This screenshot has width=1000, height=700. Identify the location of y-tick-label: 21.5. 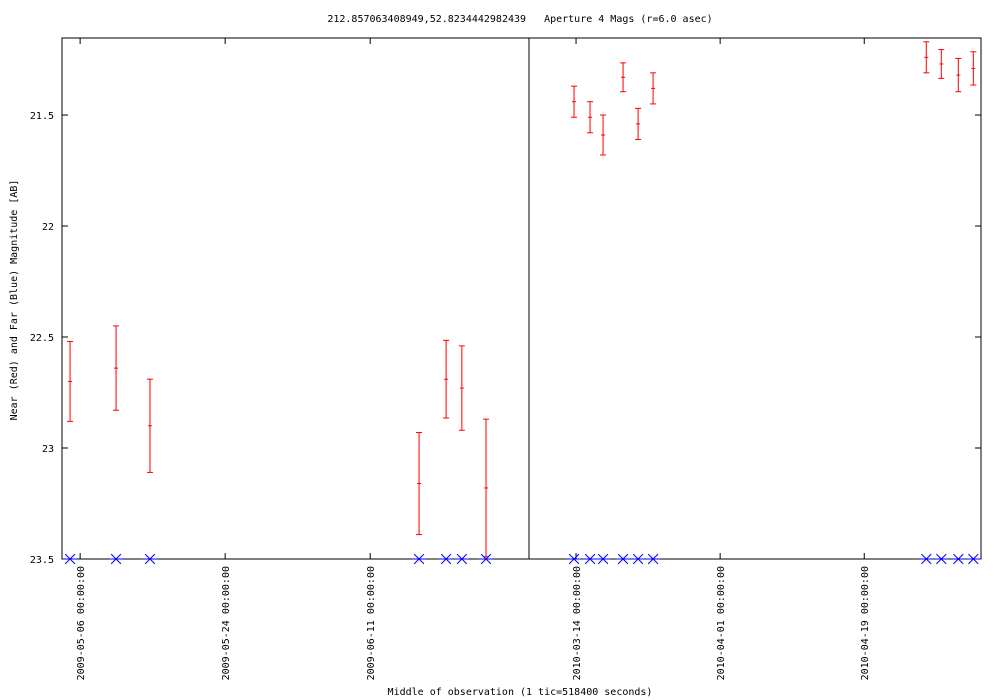
(42, 116).